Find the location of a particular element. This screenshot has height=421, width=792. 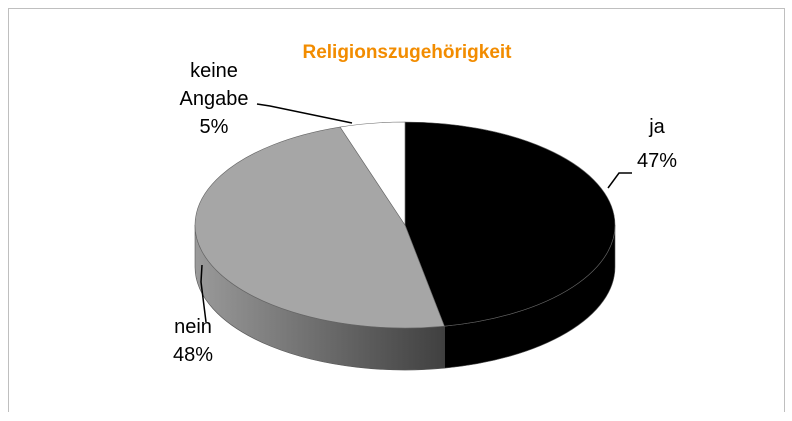

category-label: ja is located at coordinates (656, 127).